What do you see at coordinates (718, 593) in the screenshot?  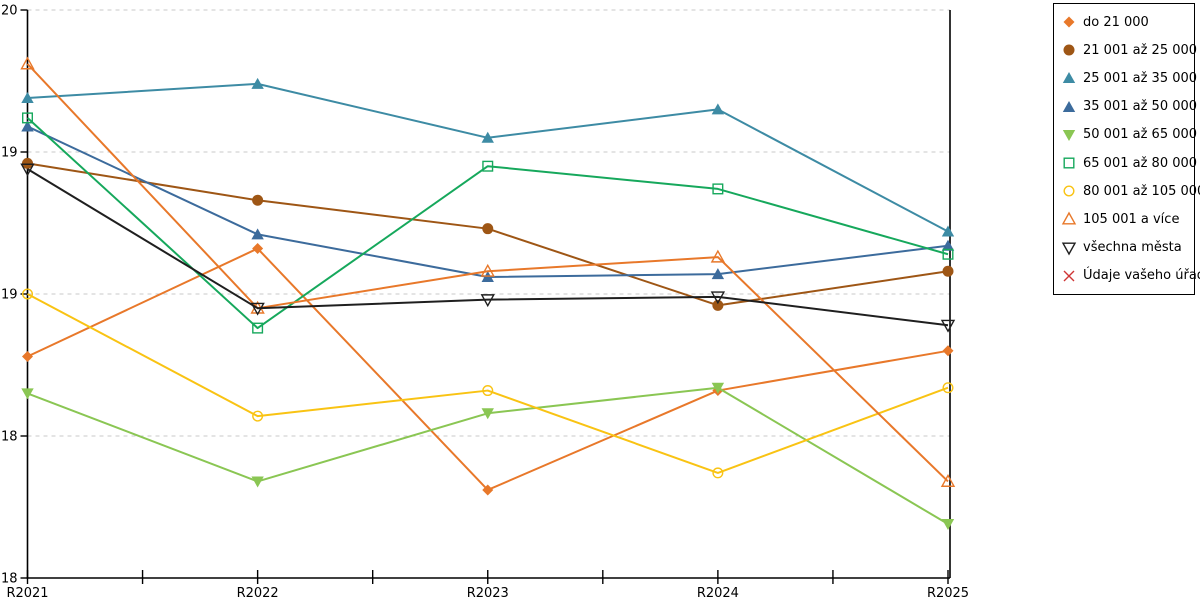 I see `x-tick-label: R2024` at bounding box center [718, 593].